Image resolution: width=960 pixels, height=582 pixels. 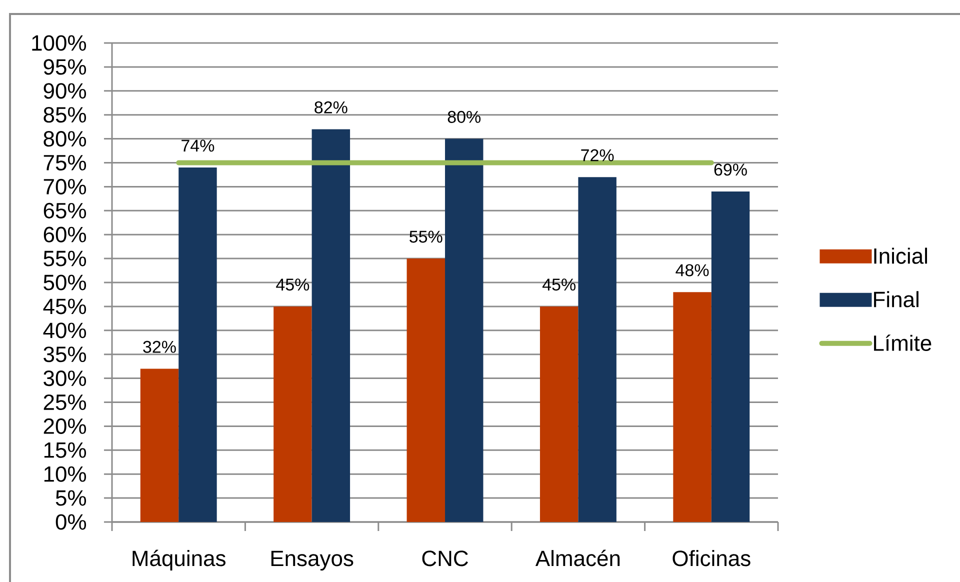 What do you see at coordinates (65, 139) in the screenshot?
I see `y-tick-label: 80%` at bounding box center [65, 139].